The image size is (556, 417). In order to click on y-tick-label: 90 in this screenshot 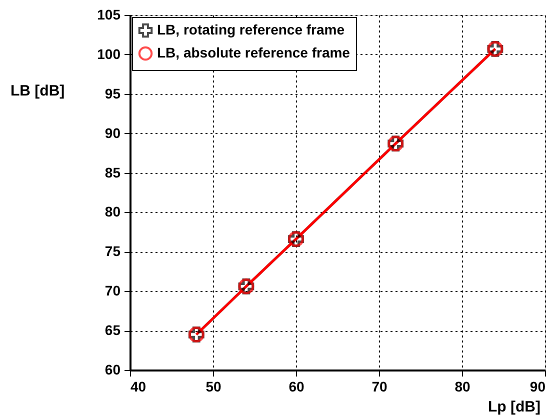, I will do `click(112, 132)`.